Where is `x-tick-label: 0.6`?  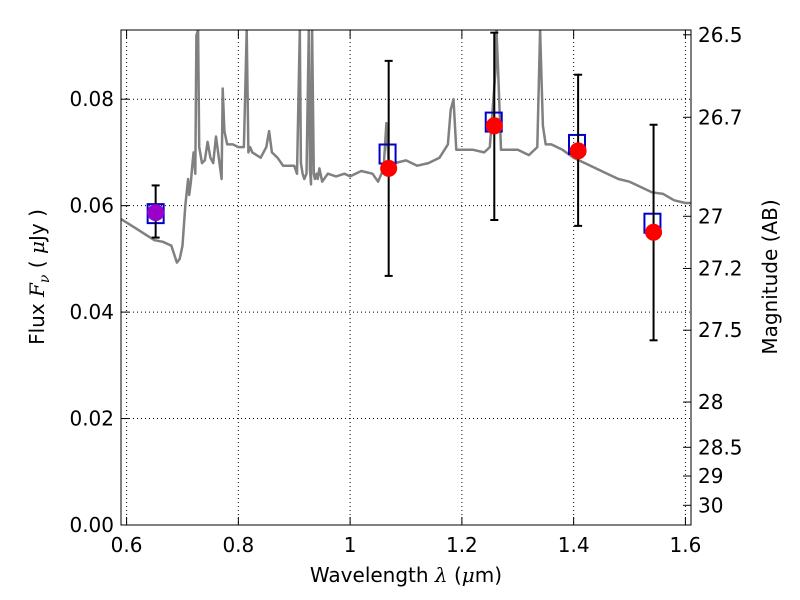
x-tick-label: 0.6 is located at coordinates (127, 545).